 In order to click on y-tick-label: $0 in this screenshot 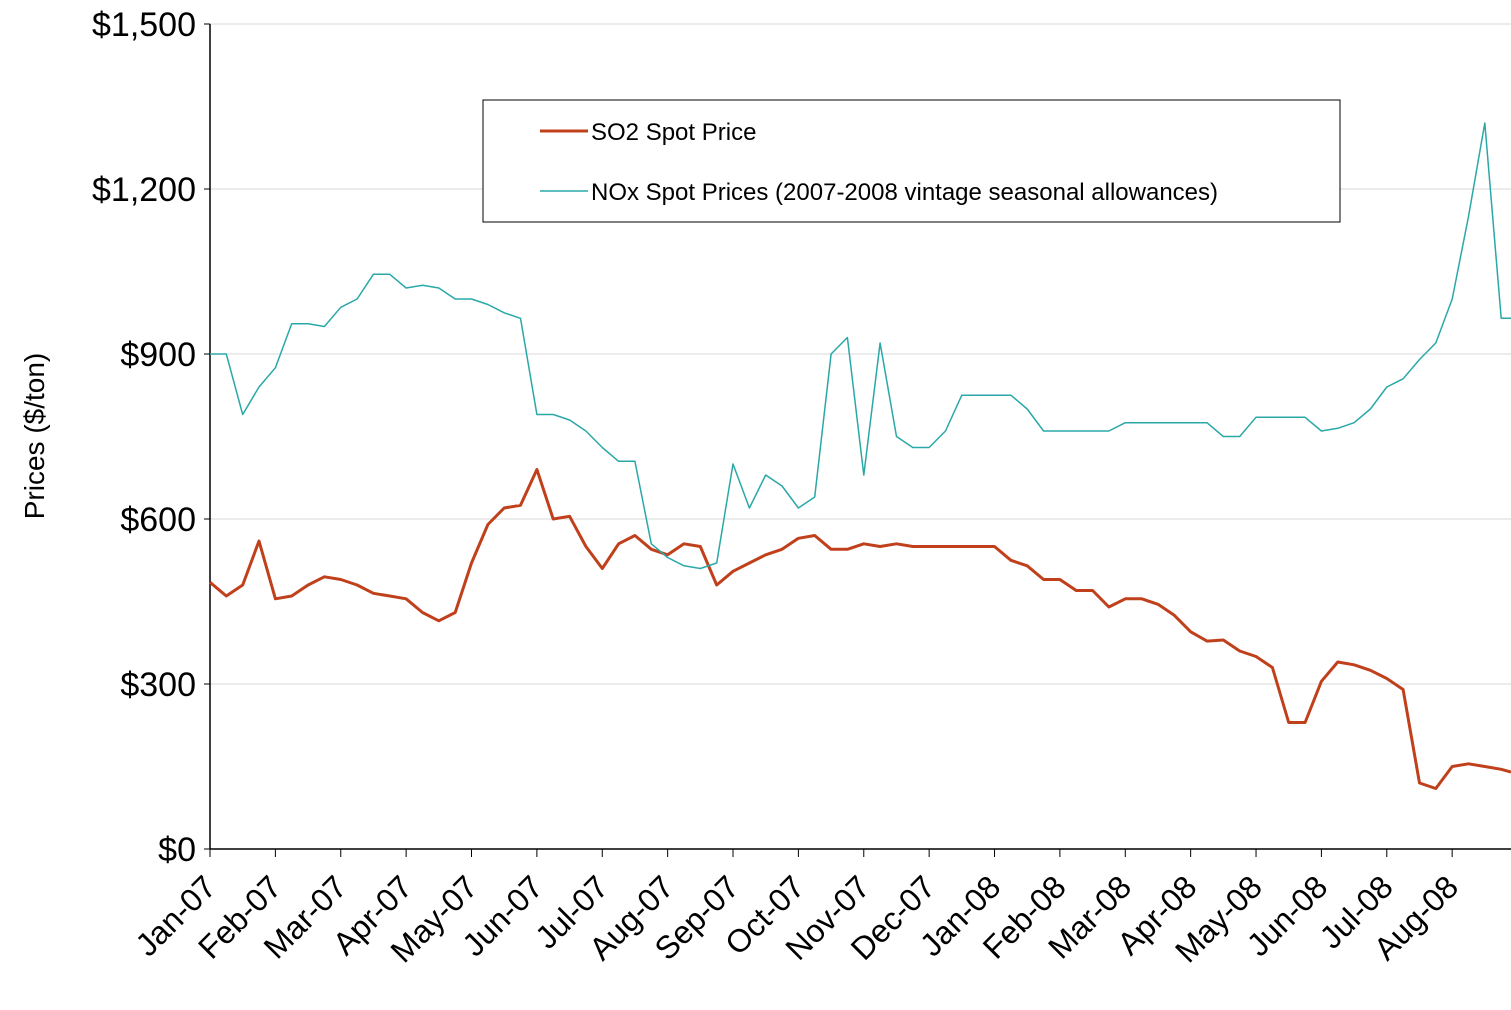, I will do `click(177, 850)`.